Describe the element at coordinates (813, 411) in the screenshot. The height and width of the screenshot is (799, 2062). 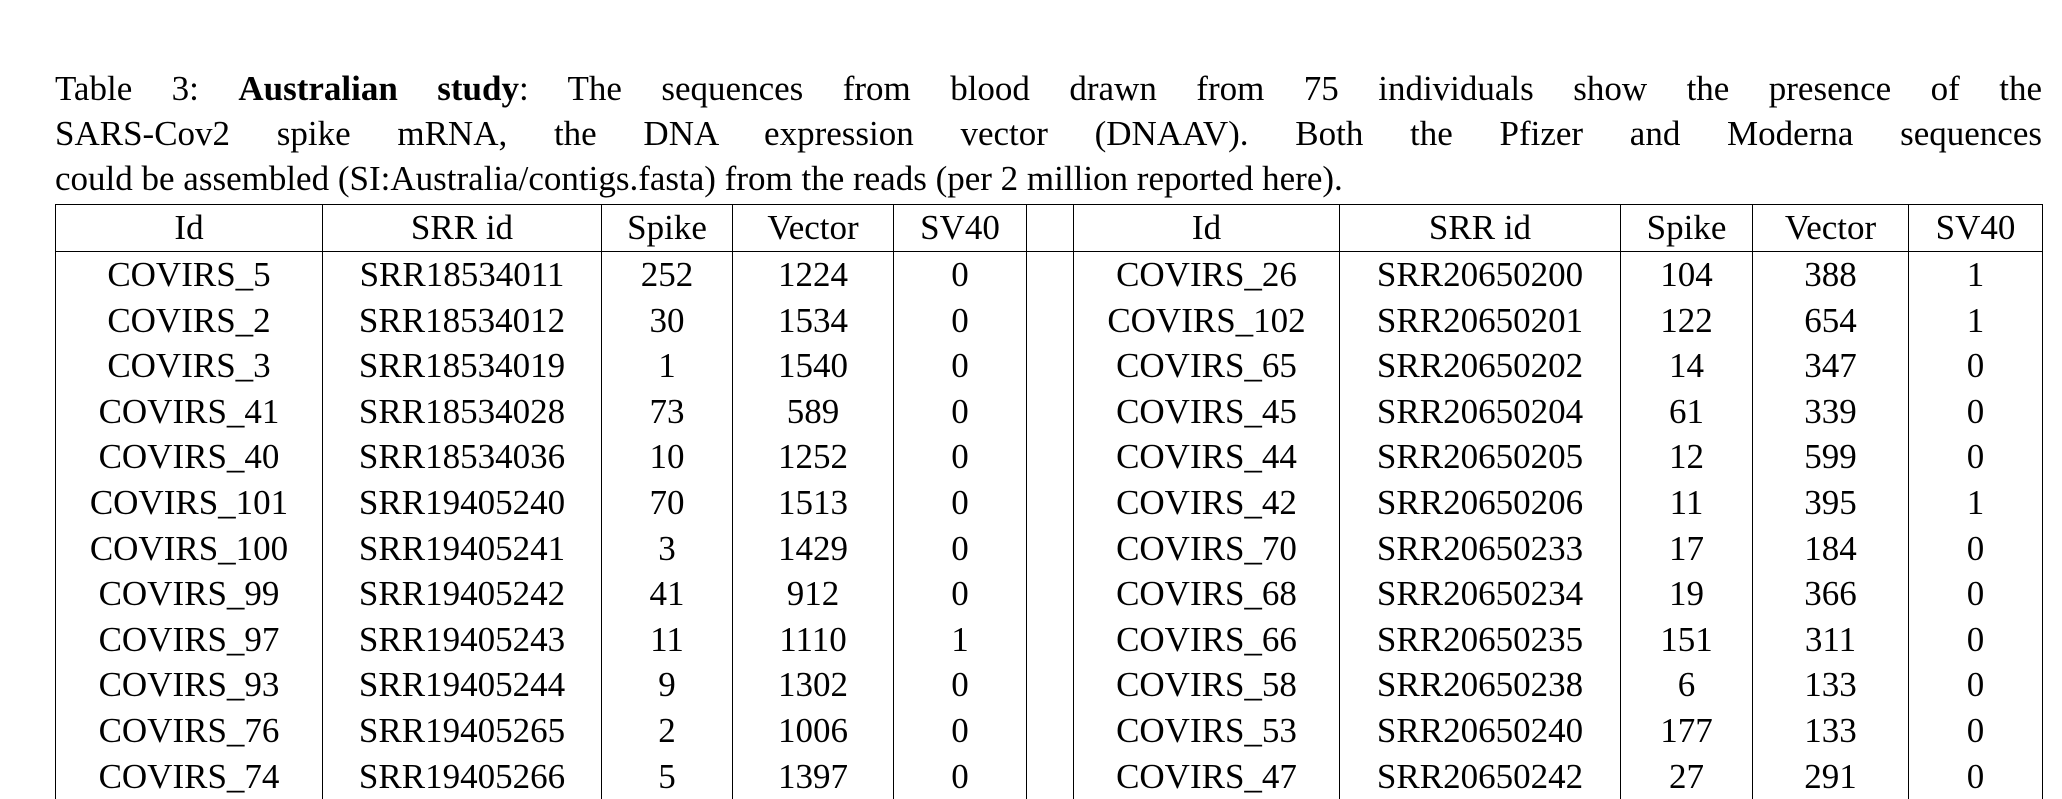
I see `table-cell: 589` at that location.